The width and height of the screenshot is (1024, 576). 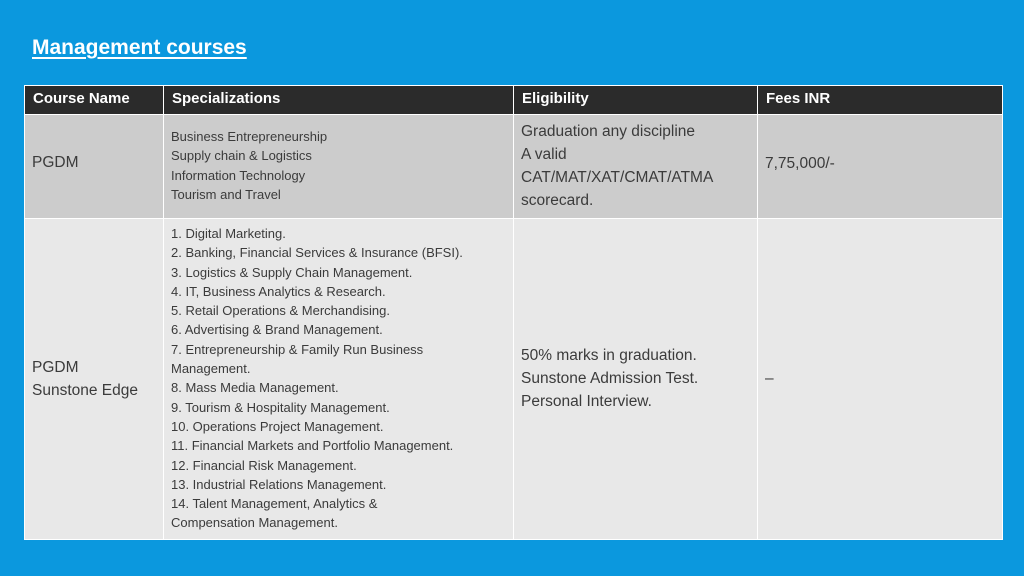 I want to click on specialization-item: Management., so click(x=211, y=369).